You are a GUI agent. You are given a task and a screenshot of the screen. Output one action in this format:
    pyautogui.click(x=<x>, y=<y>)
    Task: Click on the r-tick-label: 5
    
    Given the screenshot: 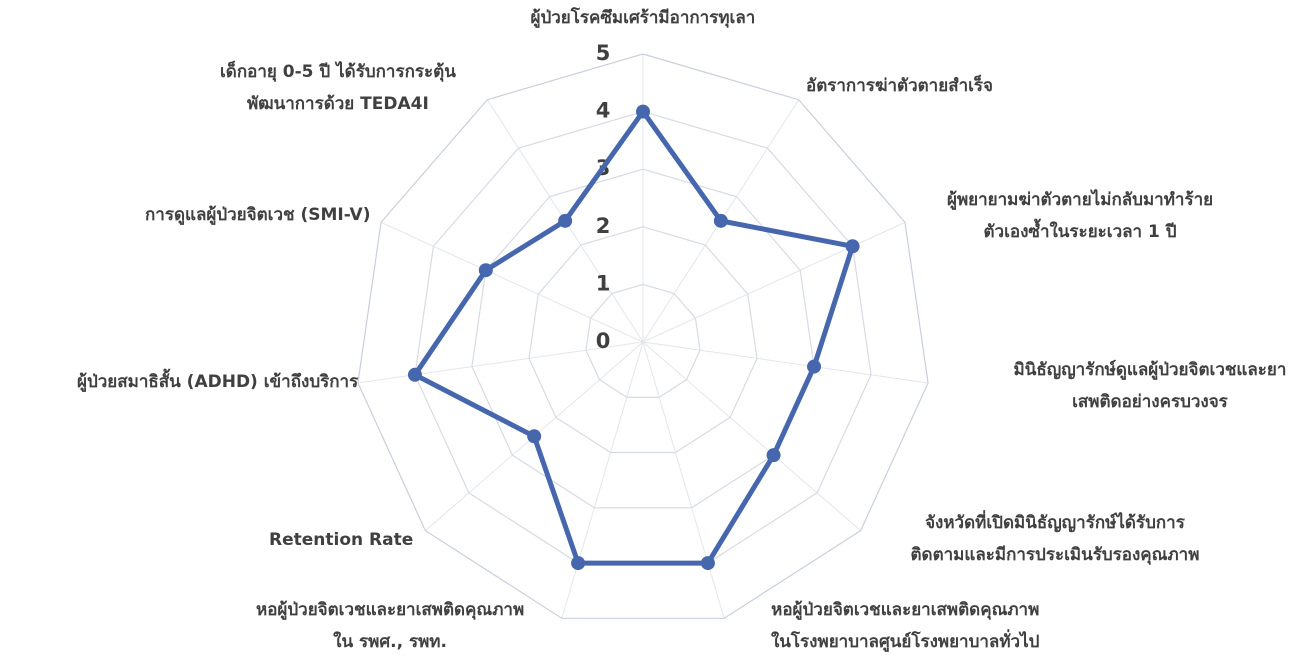 What is the action you would take?
    pyautogui.click(x=603, y=53)
    